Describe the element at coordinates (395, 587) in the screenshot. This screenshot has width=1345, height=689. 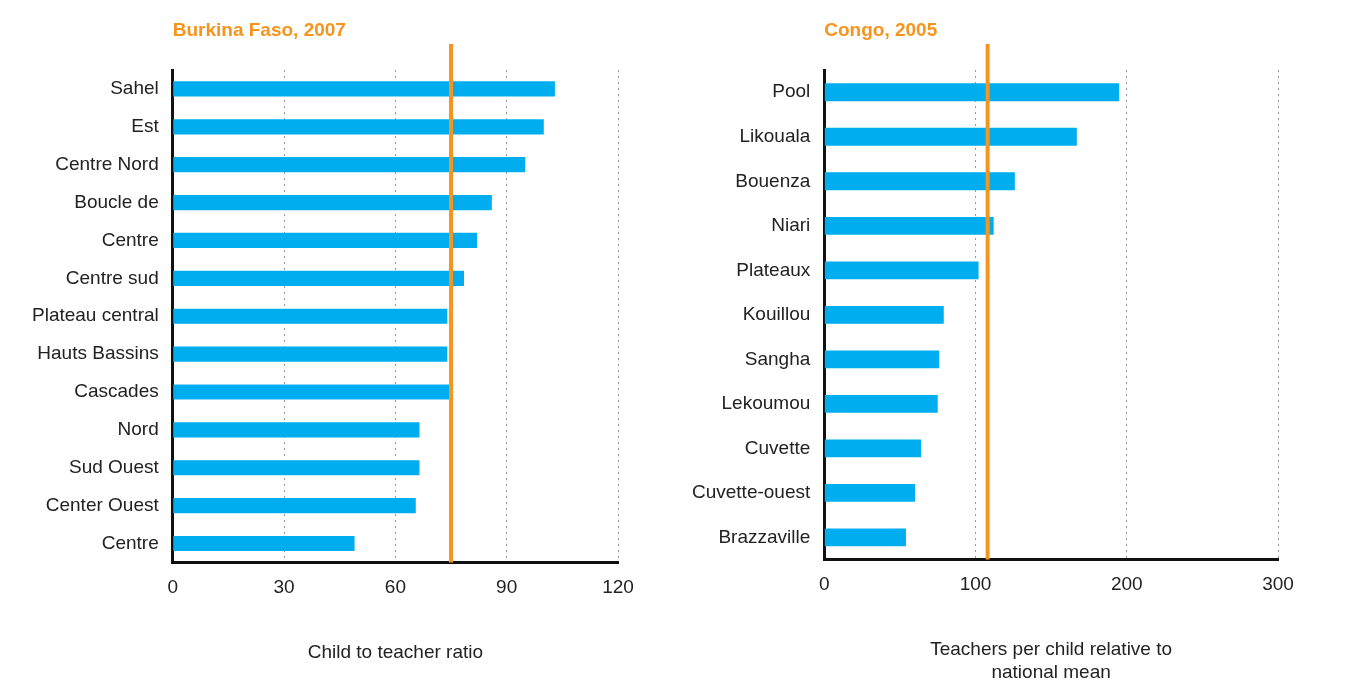
I see `x-tick-label: 60` at that location.